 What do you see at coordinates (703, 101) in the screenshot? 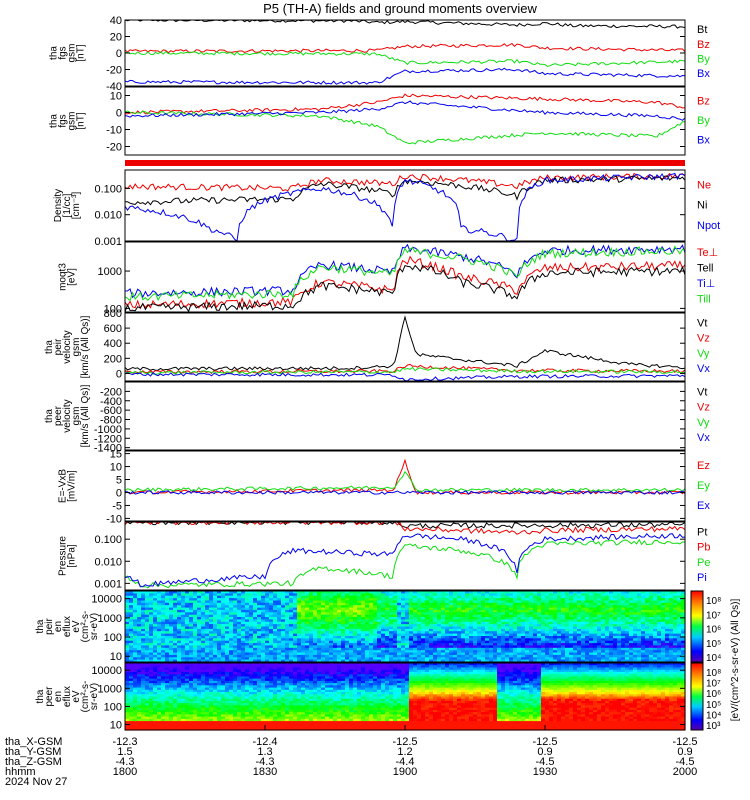
I see `fgs2-legend-0: Bz` at bounding box center [703, 101].